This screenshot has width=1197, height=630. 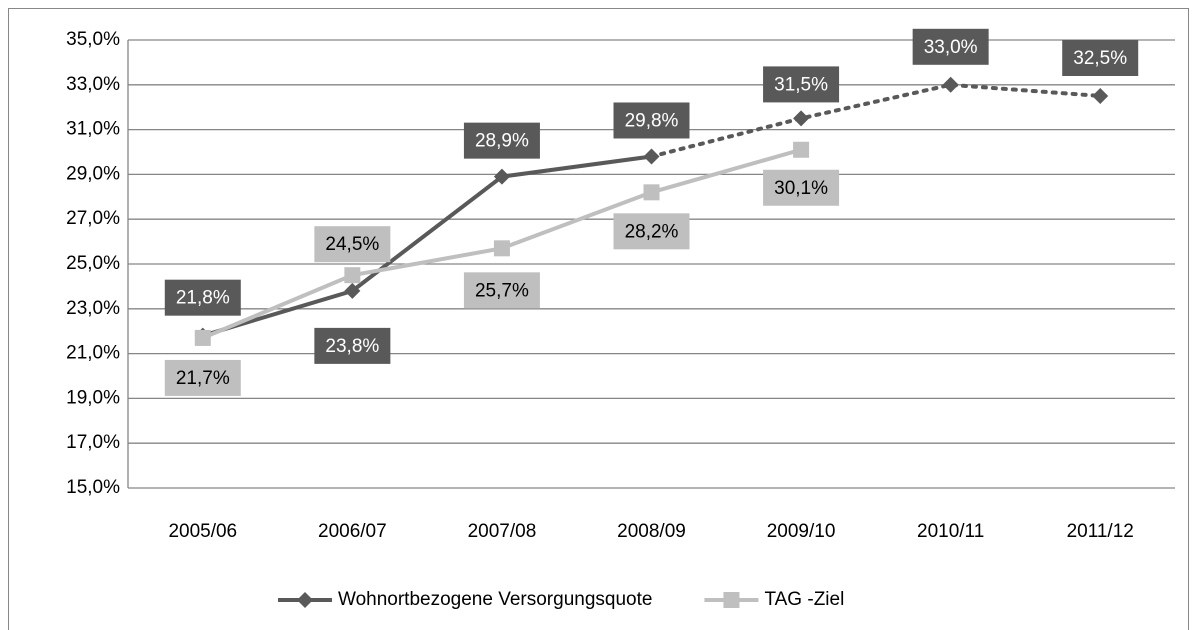 What do you see at coordinates (93, 487) in the screenshot?
I see `y-tick-label: 15,0%` at bounding box center [93, 487].